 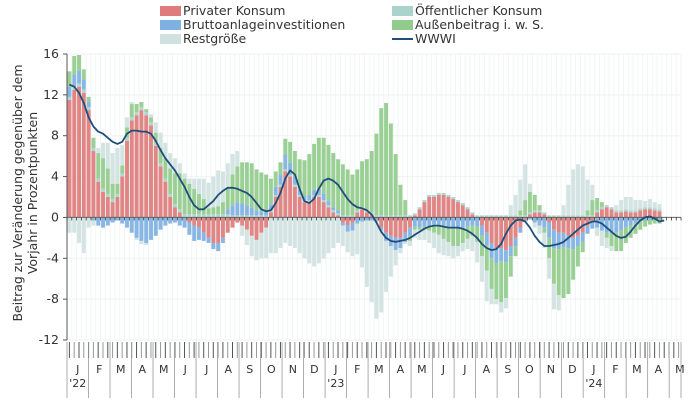 I want to click on month-label: O, so click(x=529, y=369).